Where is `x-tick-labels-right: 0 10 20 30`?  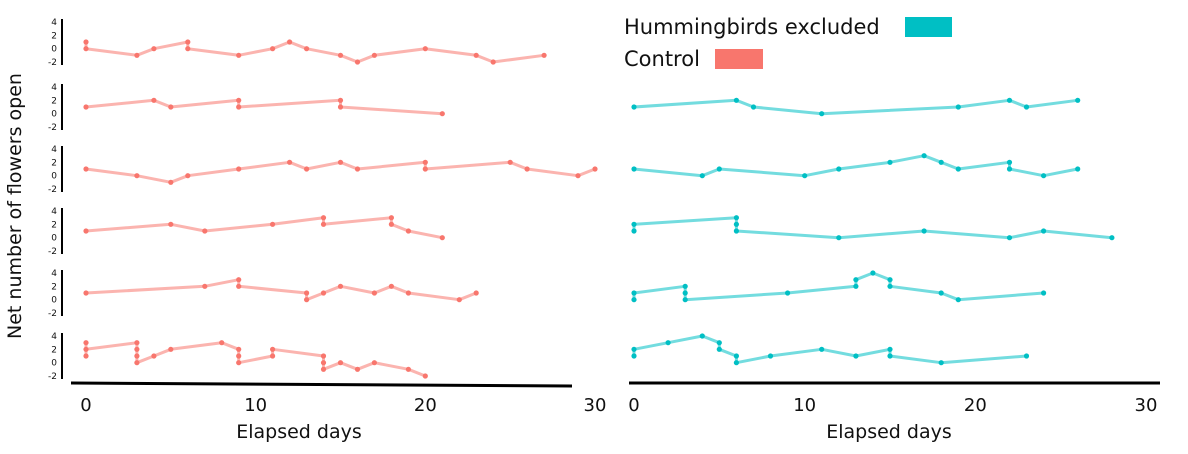
x-tick-labels-right: 0 10 20 30 is located at coordinates (892, 405).